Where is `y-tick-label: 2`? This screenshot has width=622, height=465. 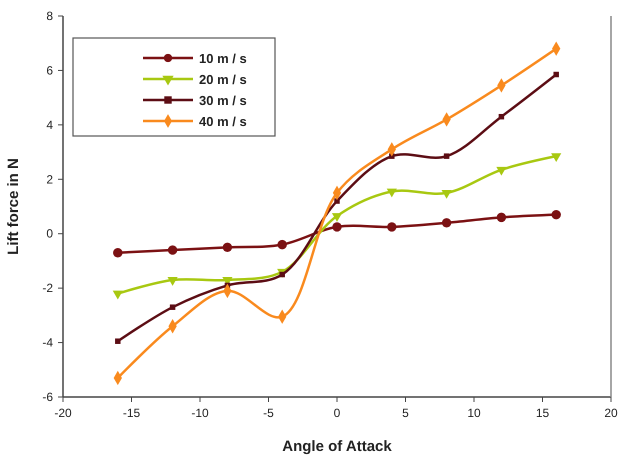
y-tick-label: 2 is located at coordinates (50, 179).